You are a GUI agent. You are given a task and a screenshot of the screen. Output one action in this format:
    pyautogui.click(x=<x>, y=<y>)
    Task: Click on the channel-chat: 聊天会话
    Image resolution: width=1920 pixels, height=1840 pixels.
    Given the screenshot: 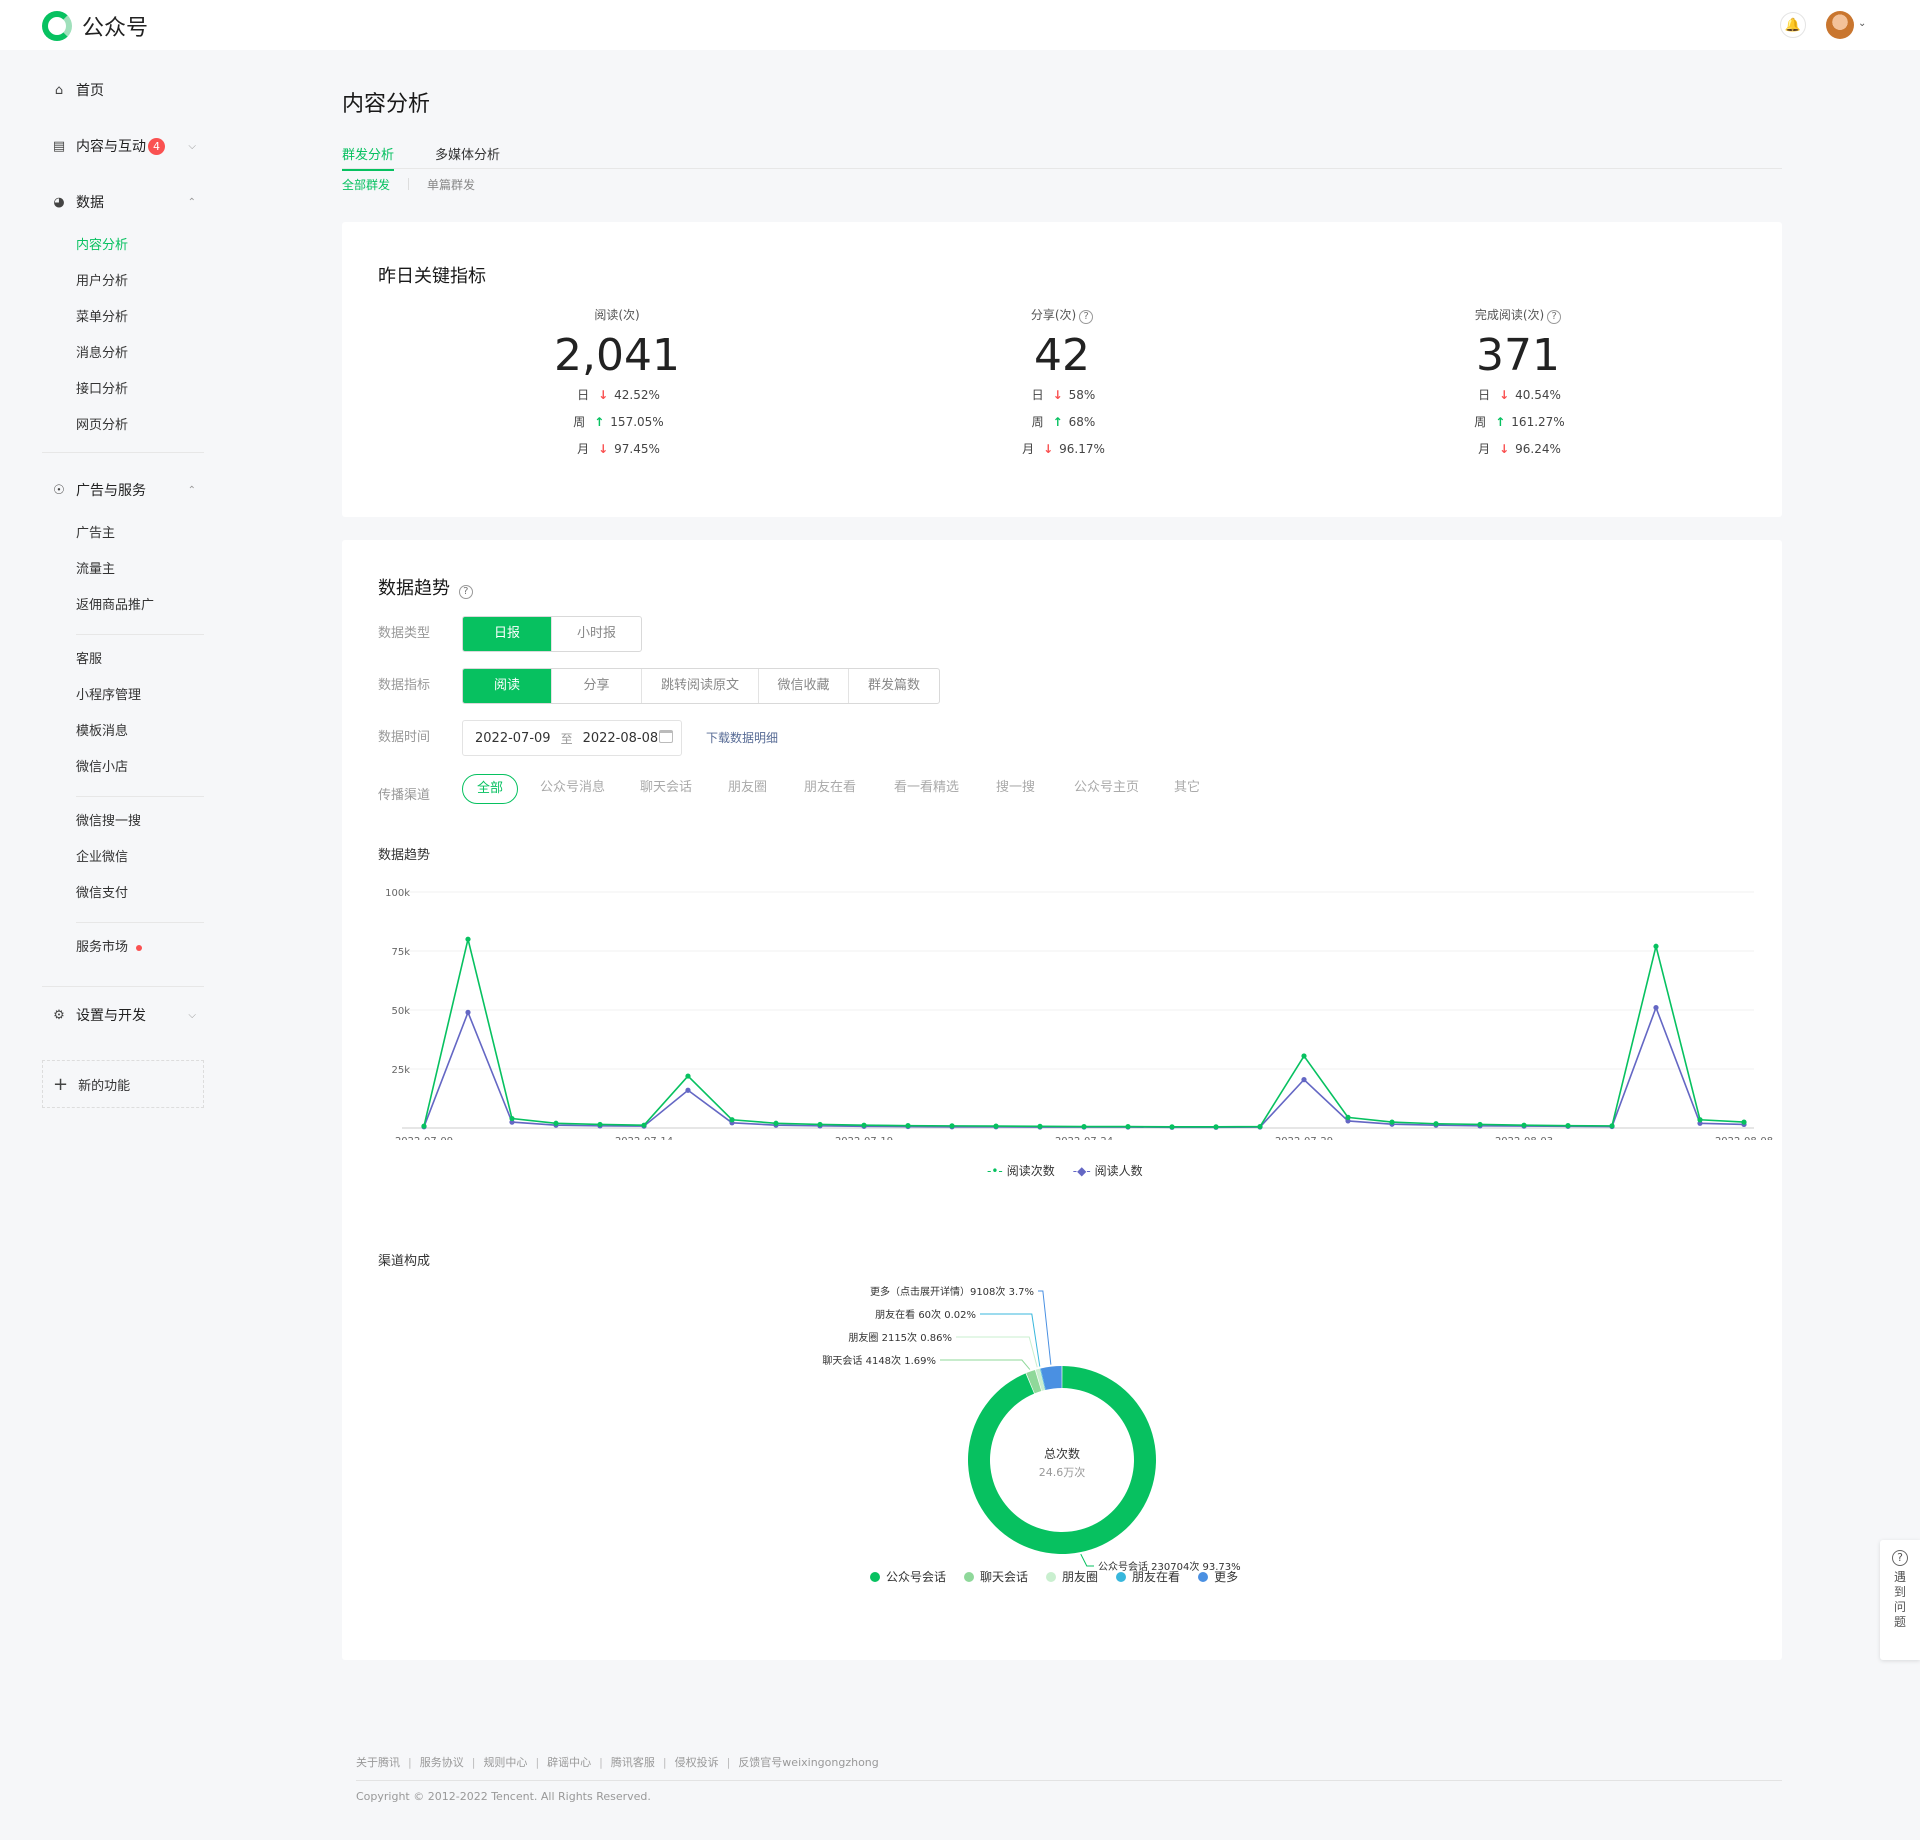 What is the action you would take?
    pyautogui.click(x=666, y=787)
    